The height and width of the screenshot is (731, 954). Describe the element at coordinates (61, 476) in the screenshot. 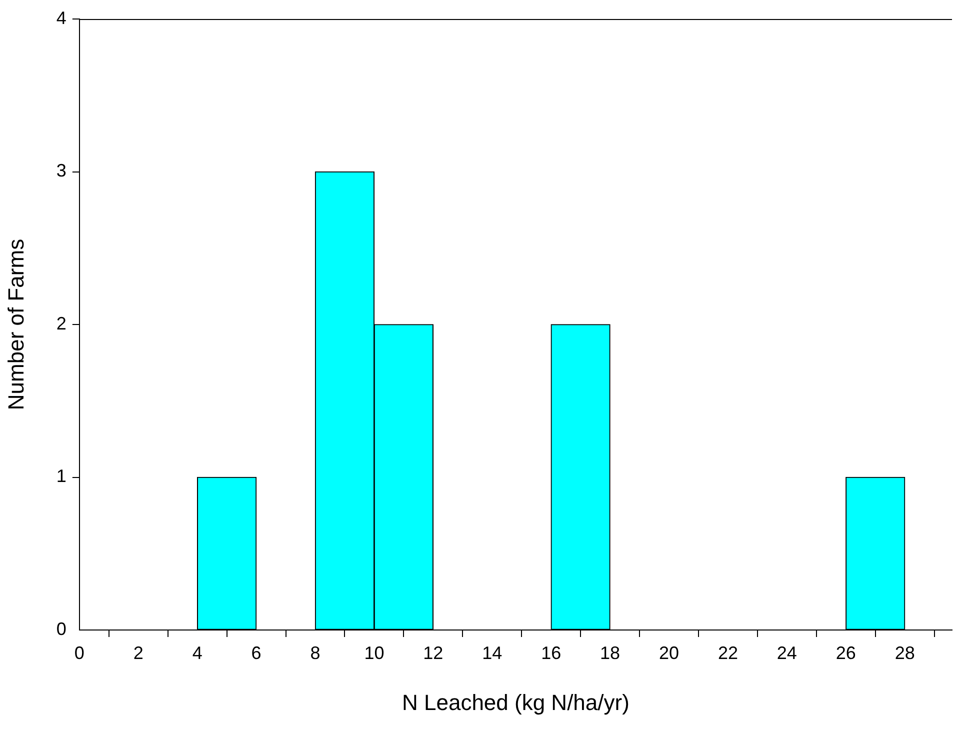

I see `y-tick-label: 1` at that location.